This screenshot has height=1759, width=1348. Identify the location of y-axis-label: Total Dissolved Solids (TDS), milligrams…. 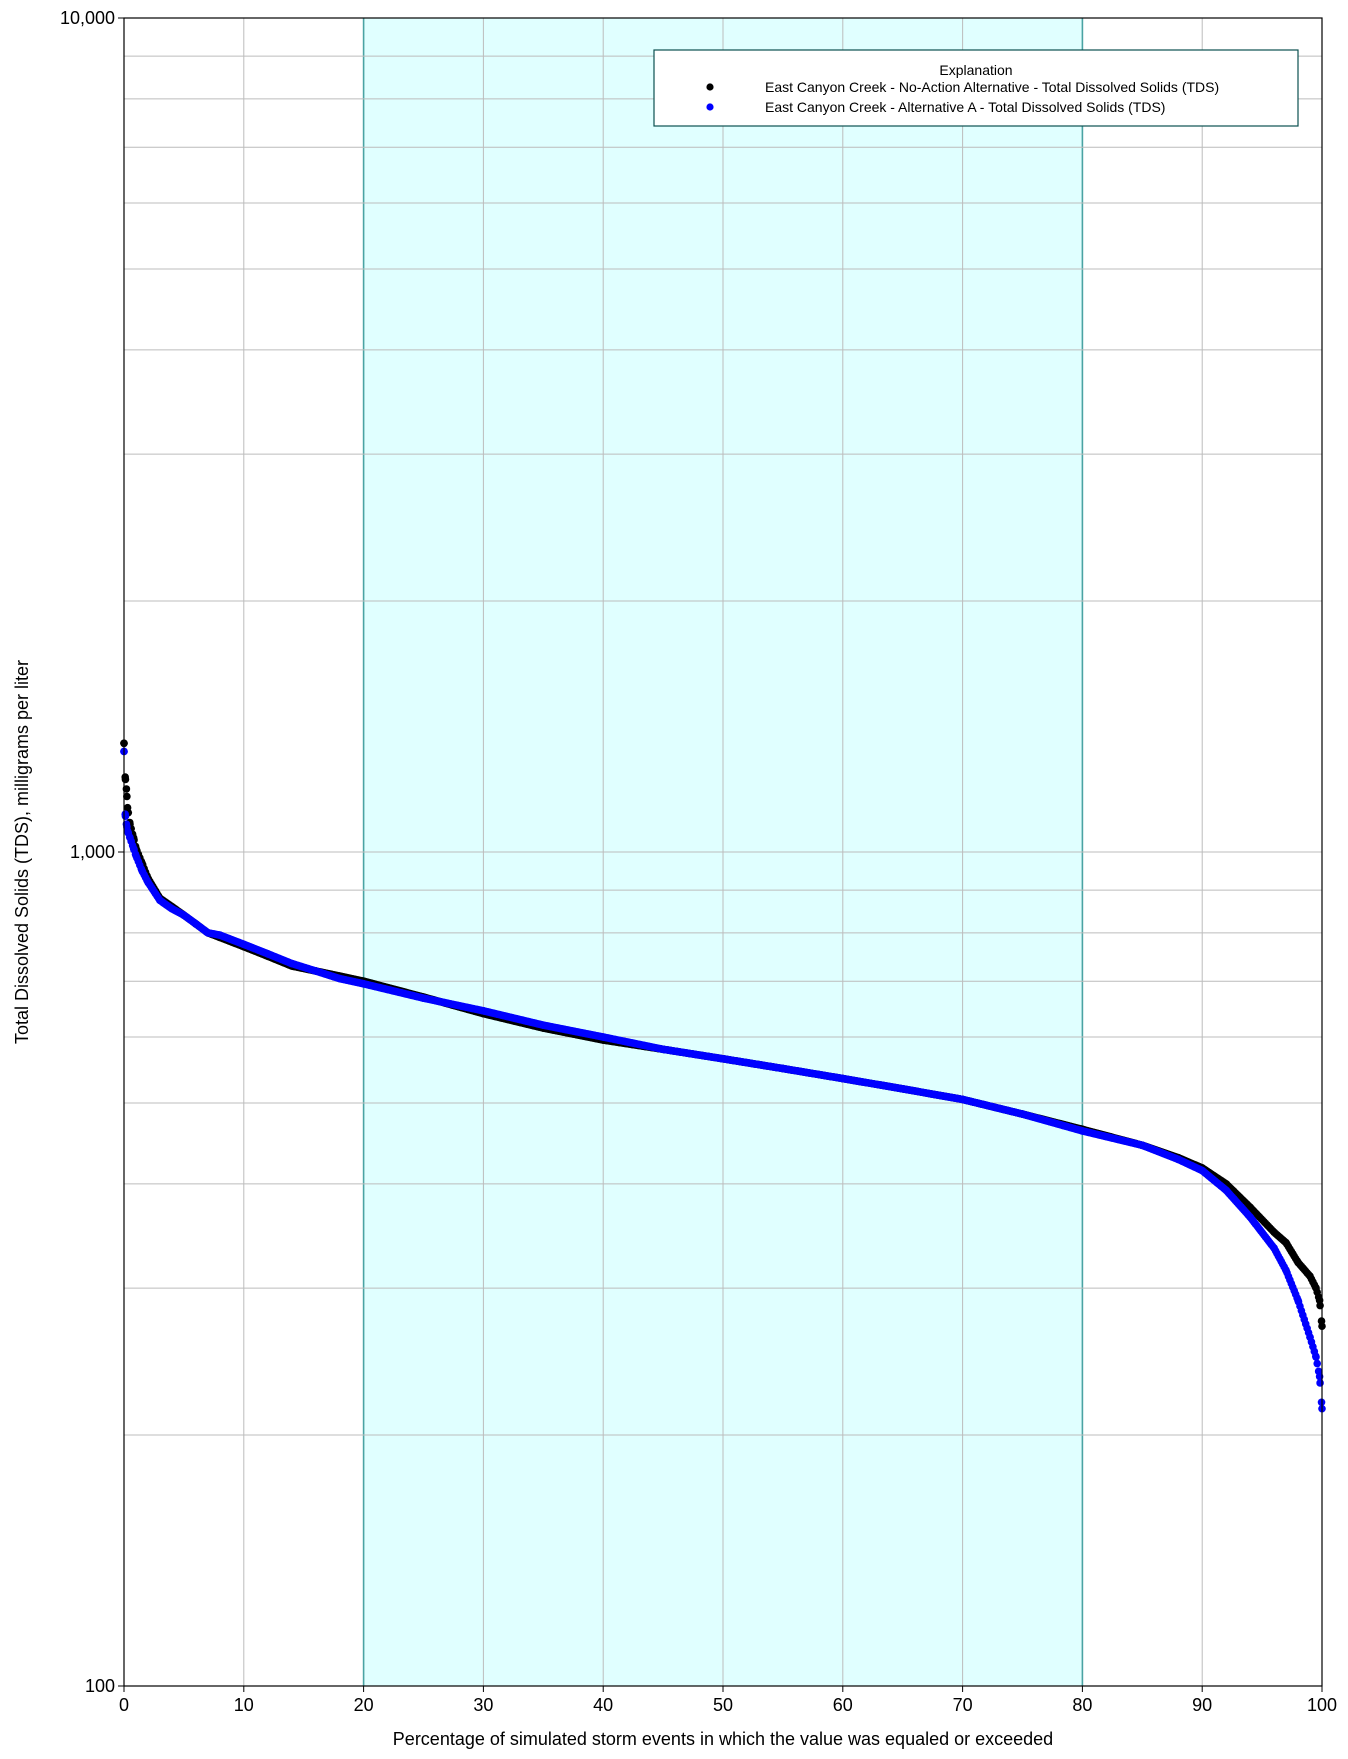
(22, 852).